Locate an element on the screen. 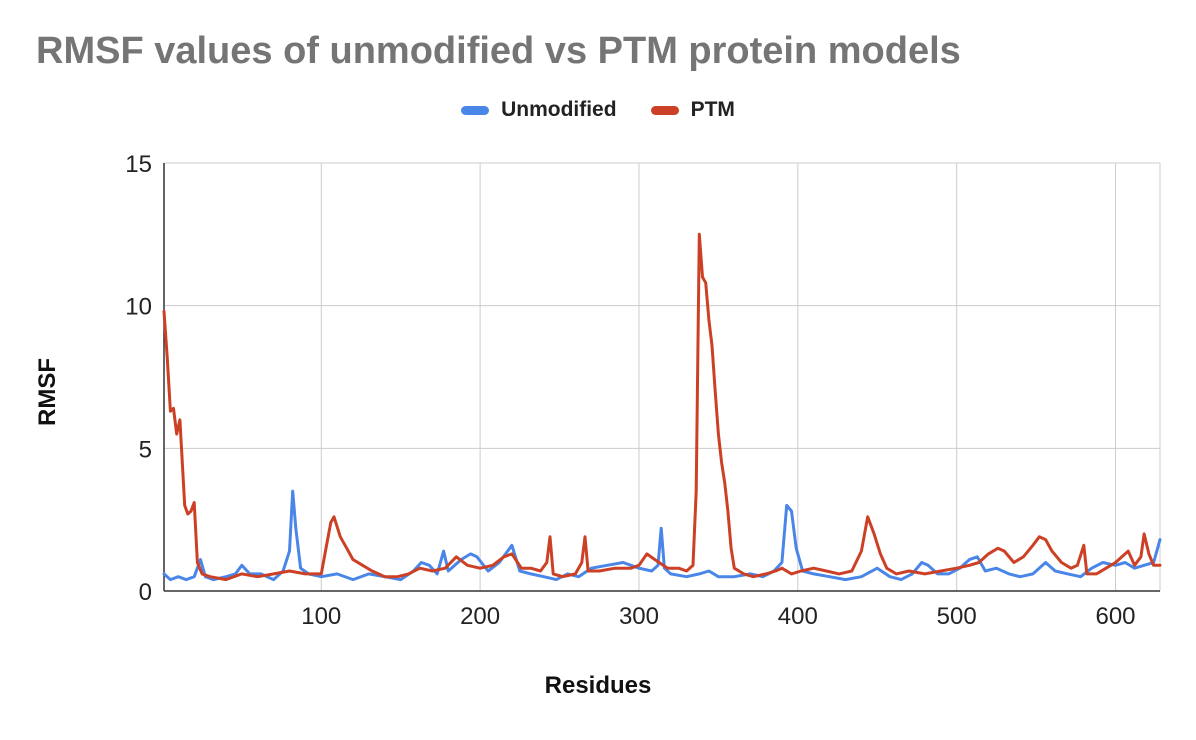 This screenshot has height=740, width=1196. x-axis-label: Residues is located at coordinates (598, 685).